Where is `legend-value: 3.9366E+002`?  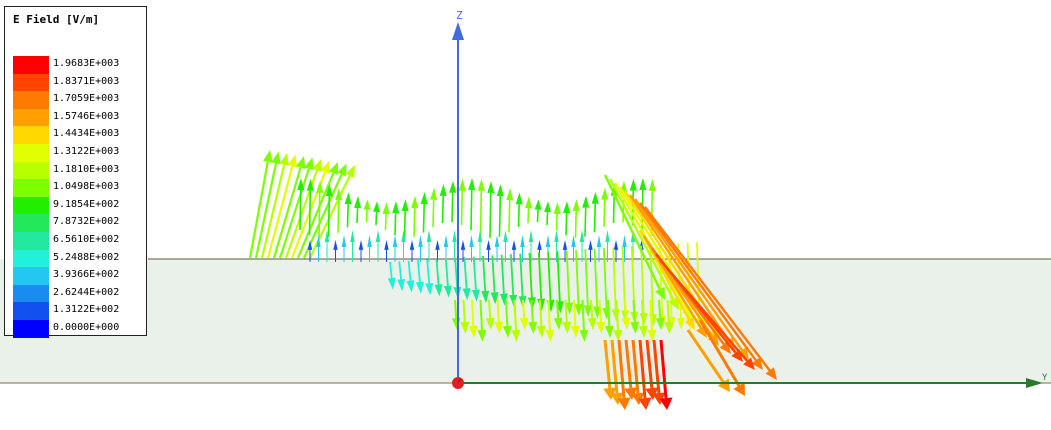 legend-value: 3.9366E+002 is located at coordinates (86, 275).